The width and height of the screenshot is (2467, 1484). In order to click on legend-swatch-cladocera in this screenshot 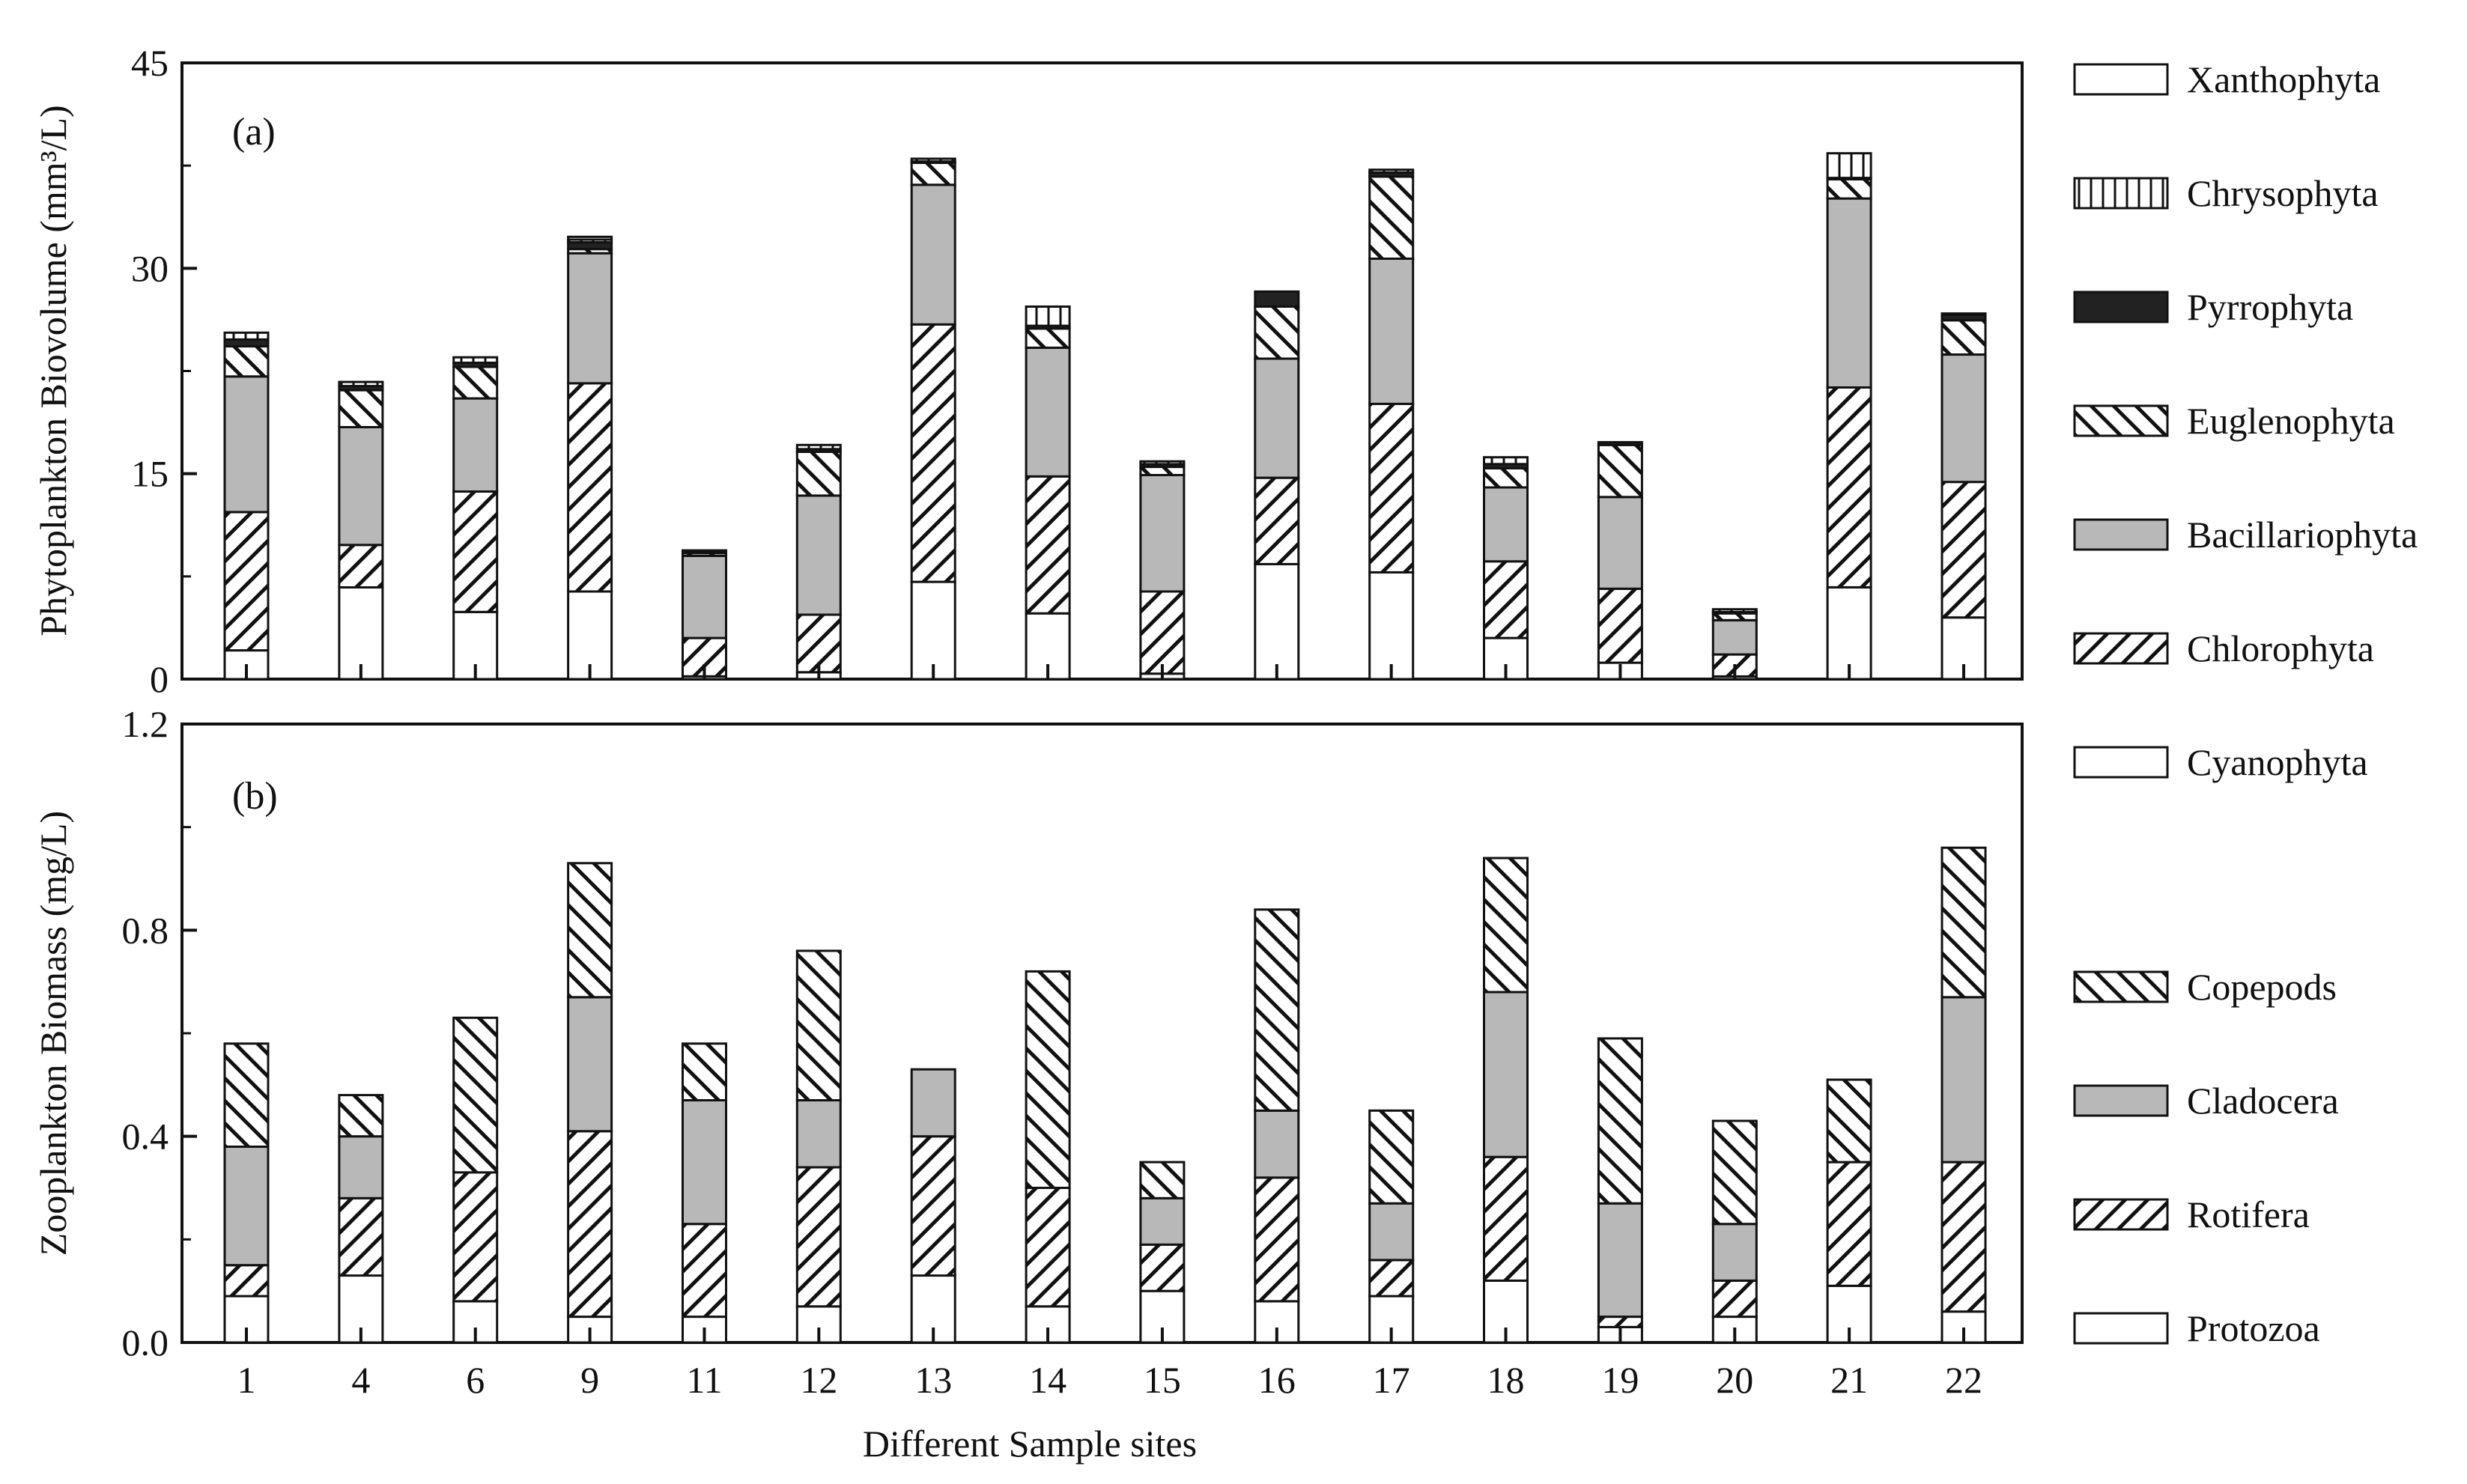, I will do `click(2121, 1100)`.